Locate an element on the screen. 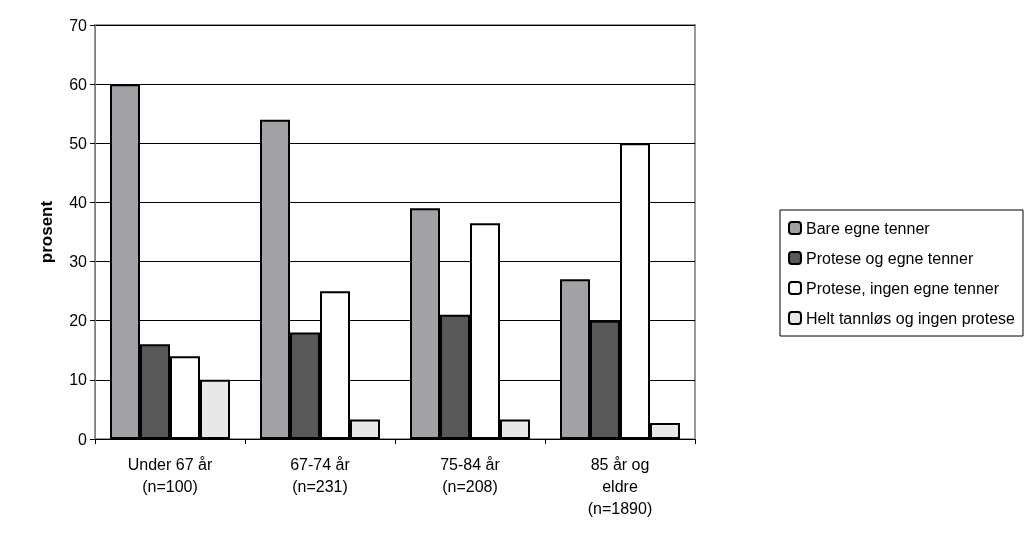  x-tick-label: 85 år og eldre (n=1890) is located at coordinates (620, 486).